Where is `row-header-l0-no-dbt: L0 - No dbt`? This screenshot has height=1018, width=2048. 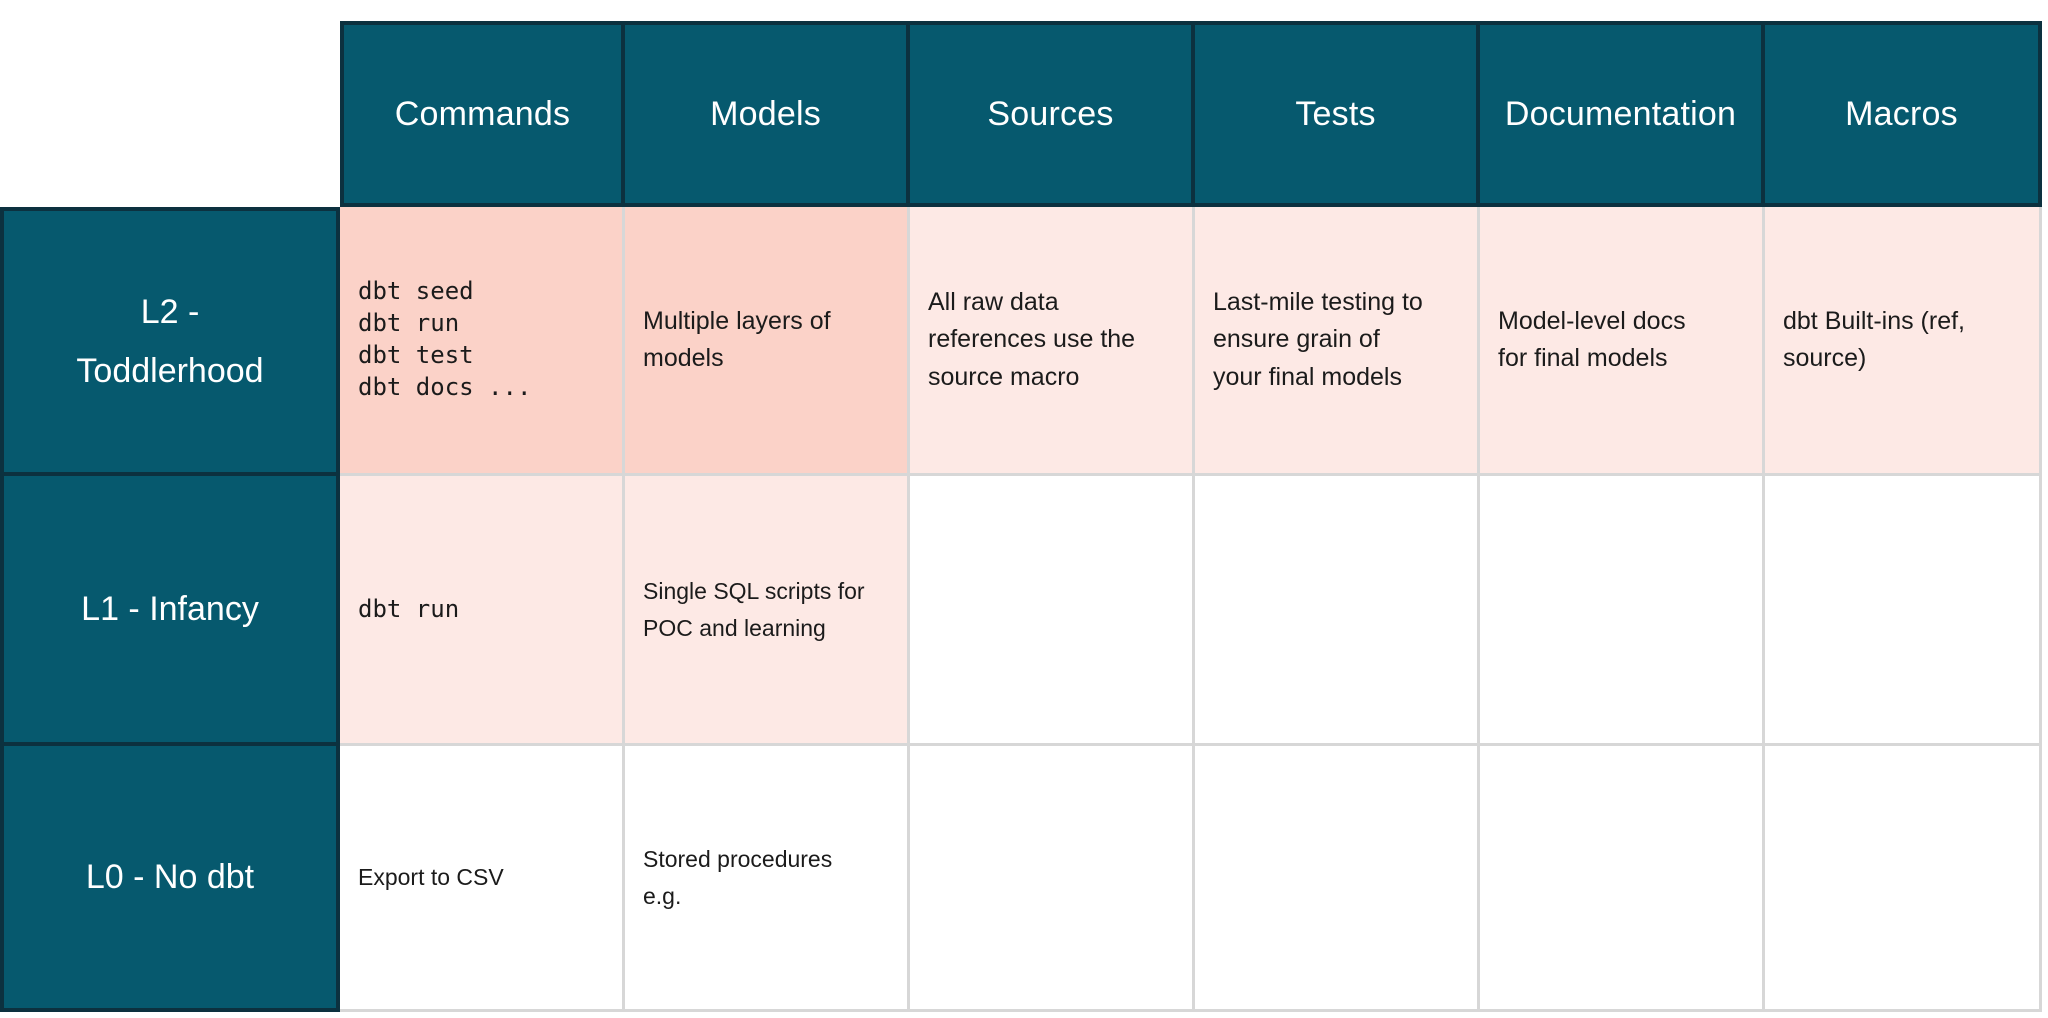 row-header-l0-no-dbt: L0 - No dbt is located at coordinates (170, 879).